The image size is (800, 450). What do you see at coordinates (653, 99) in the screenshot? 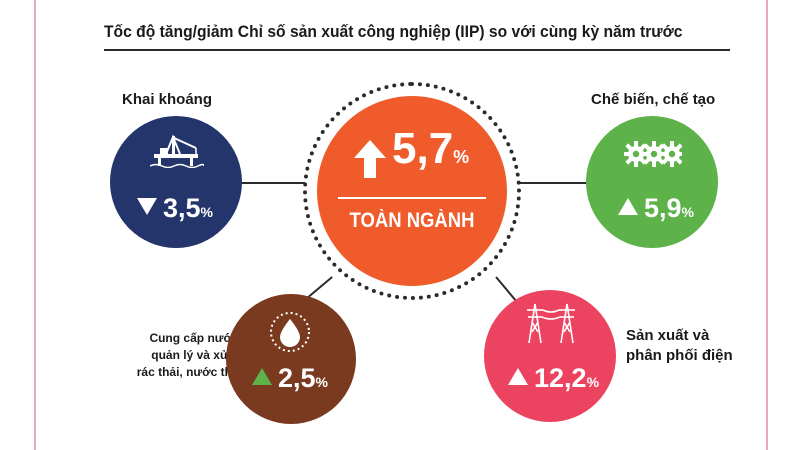
I see `sector-label-manufacturing: Chế biến, chế tạo` at bounding box center [653, 99].